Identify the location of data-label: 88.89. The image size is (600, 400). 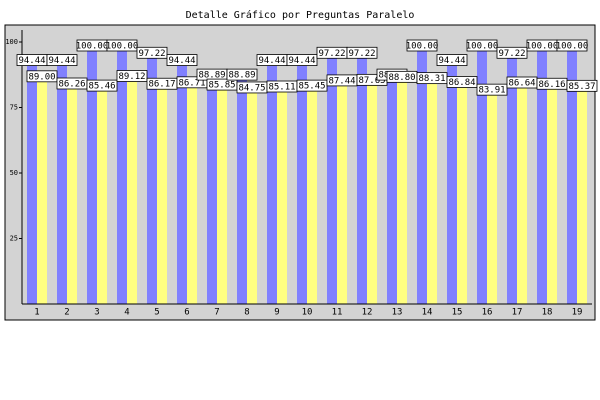
(211, 76).